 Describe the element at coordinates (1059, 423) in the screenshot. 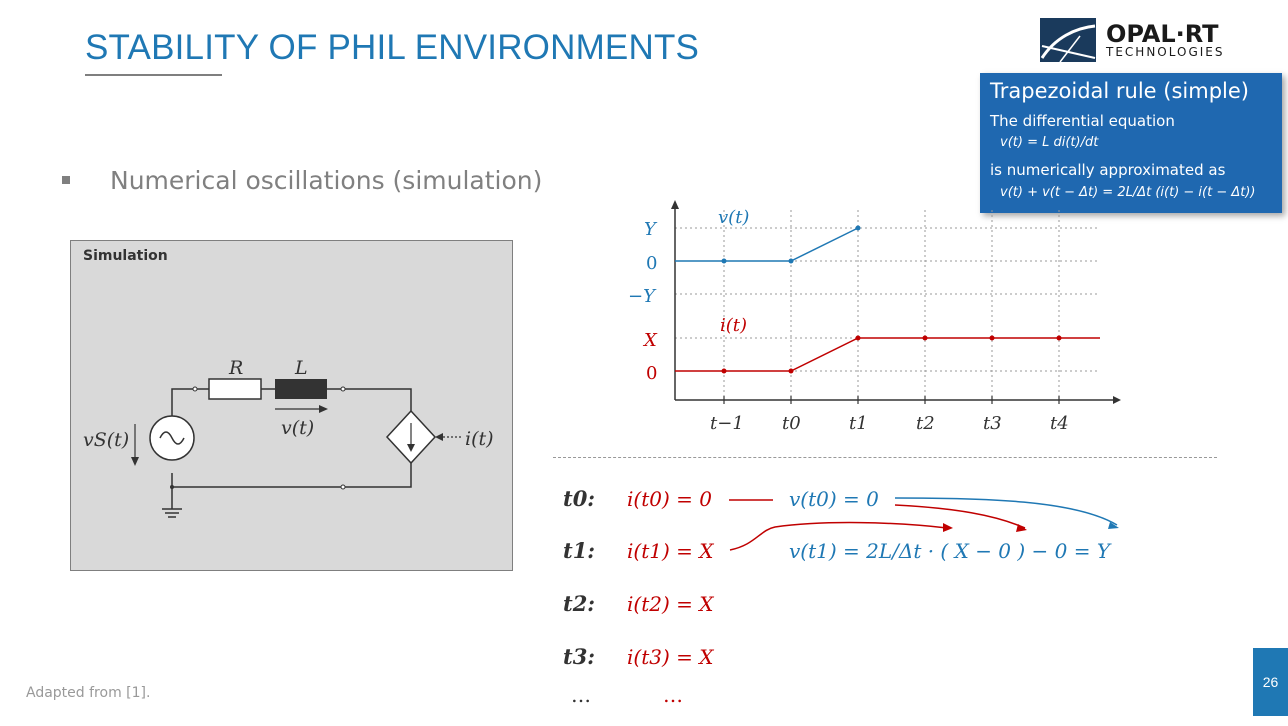

I see `t-tick: t4` at that location.